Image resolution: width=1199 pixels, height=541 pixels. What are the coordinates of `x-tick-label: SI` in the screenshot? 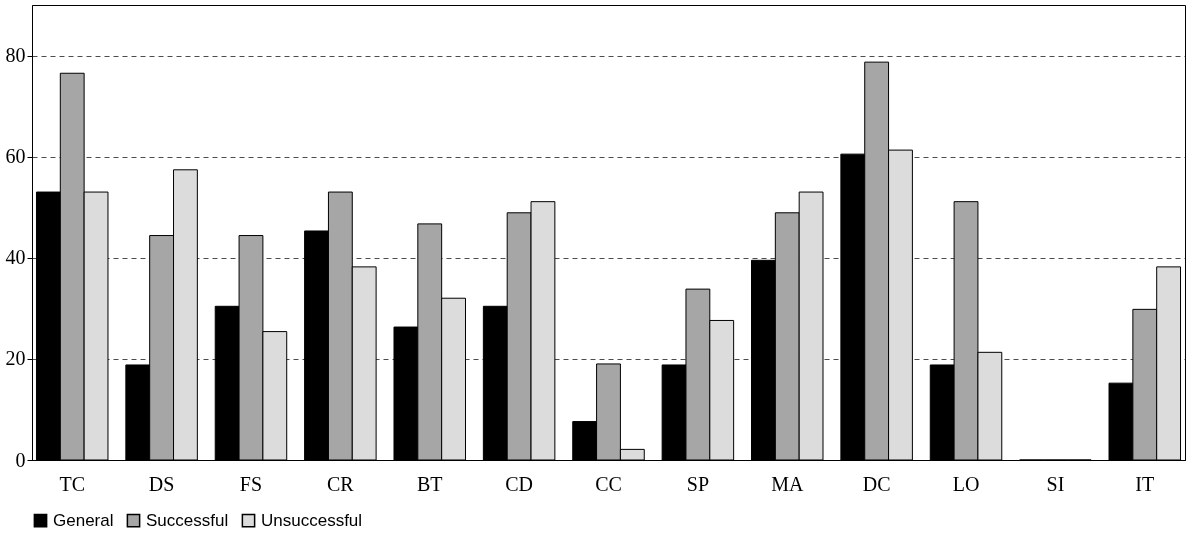 It's located at (1055, 483).